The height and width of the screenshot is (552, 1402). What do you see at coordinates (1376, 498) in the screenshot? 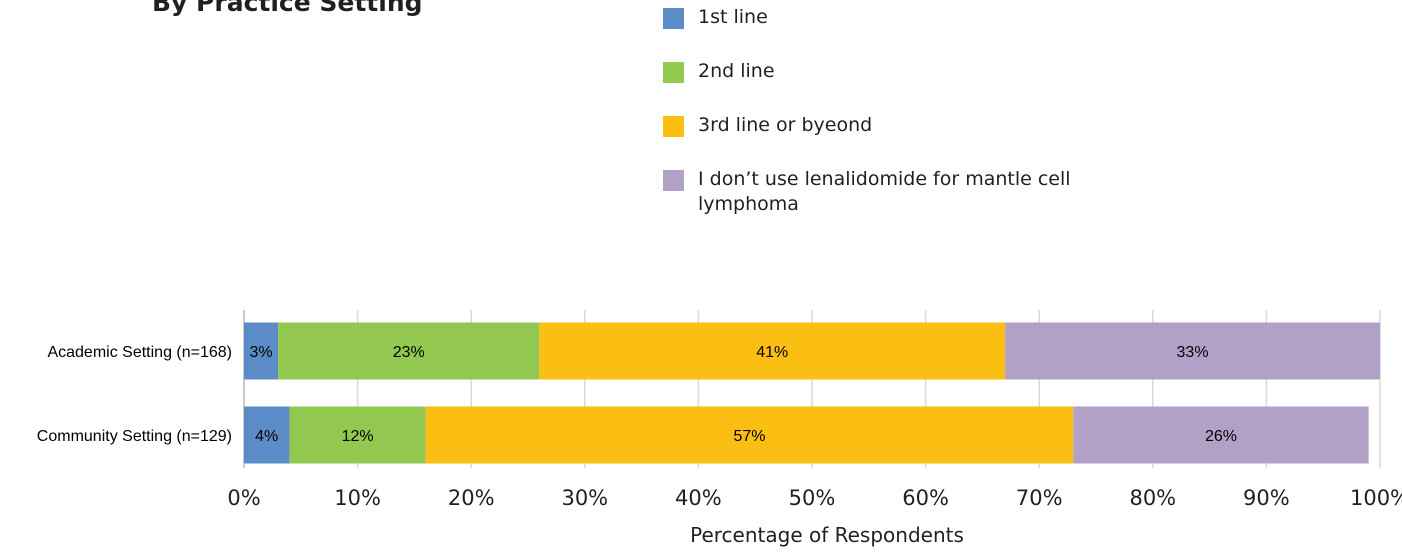
I see `x-tick-label: 100%` at bounding box center [1376, 498].